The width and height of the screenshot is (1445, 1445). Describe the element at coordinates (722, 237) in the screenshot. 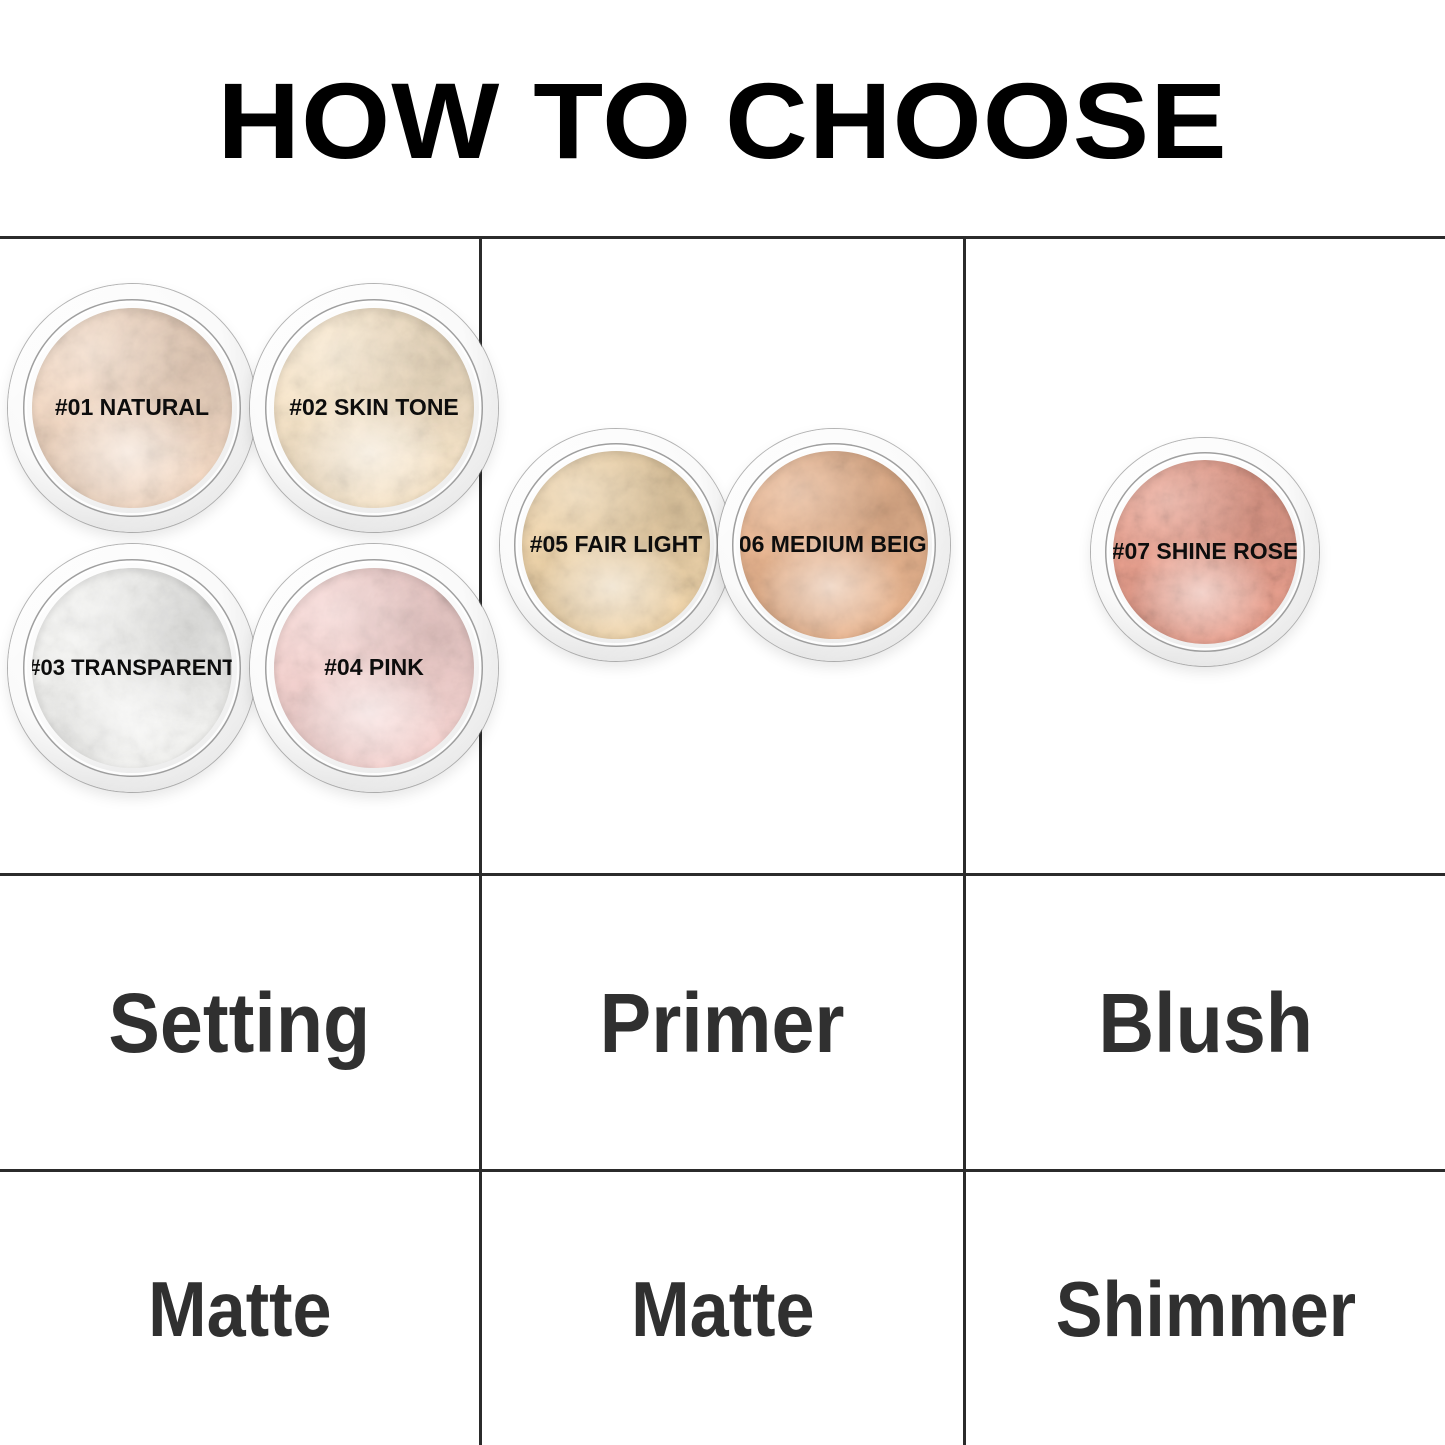

I see `grid-line-horizontal-top` at that location.